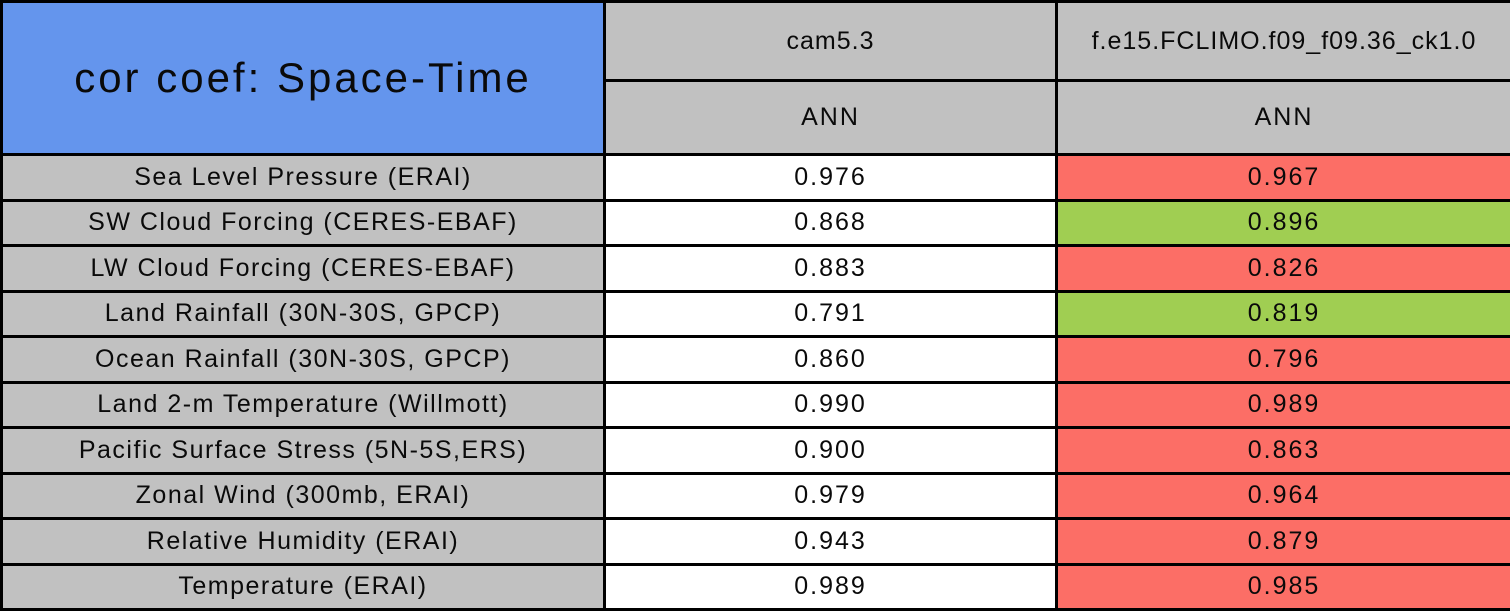 The image size is (1510, 611). What do you see at coordinates (303, 541) in the screenshot?
I see `row-label: Relative Humidity (ERAI)` at bounding box center [303, 541].